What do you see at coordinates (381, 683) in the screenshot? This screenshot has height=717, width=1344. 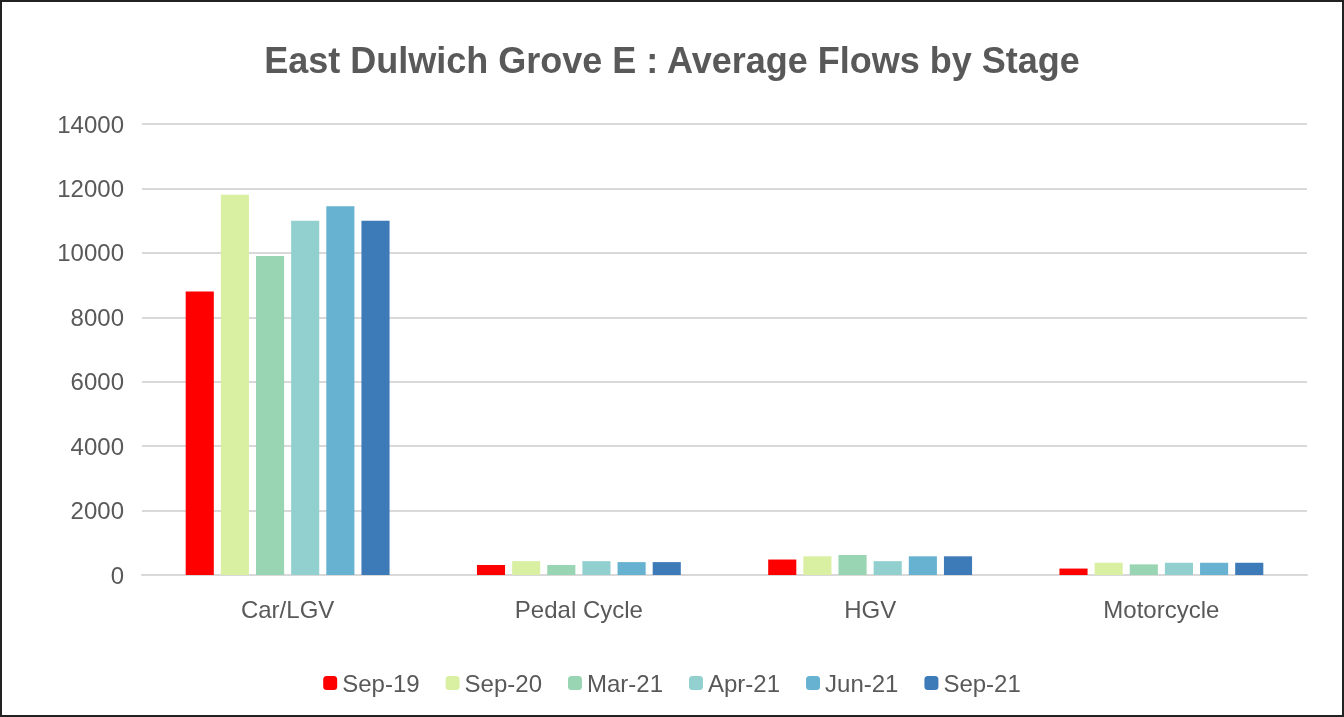 I see `legend-label: Sep-19` at bounding box center [381, 683].